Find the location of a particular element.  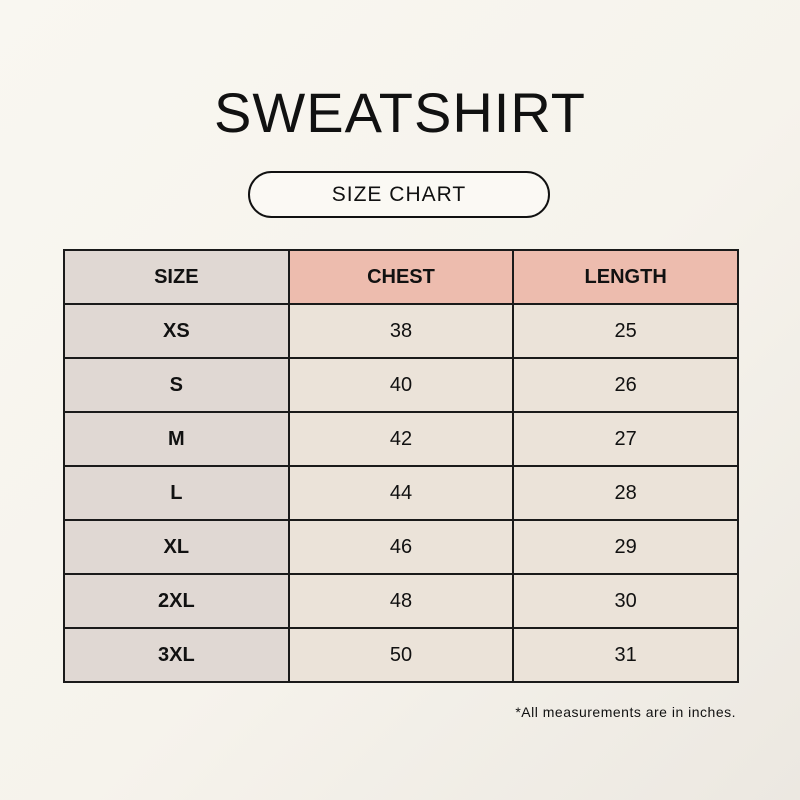

size-cell: XL is located at coordinates (176, 547).